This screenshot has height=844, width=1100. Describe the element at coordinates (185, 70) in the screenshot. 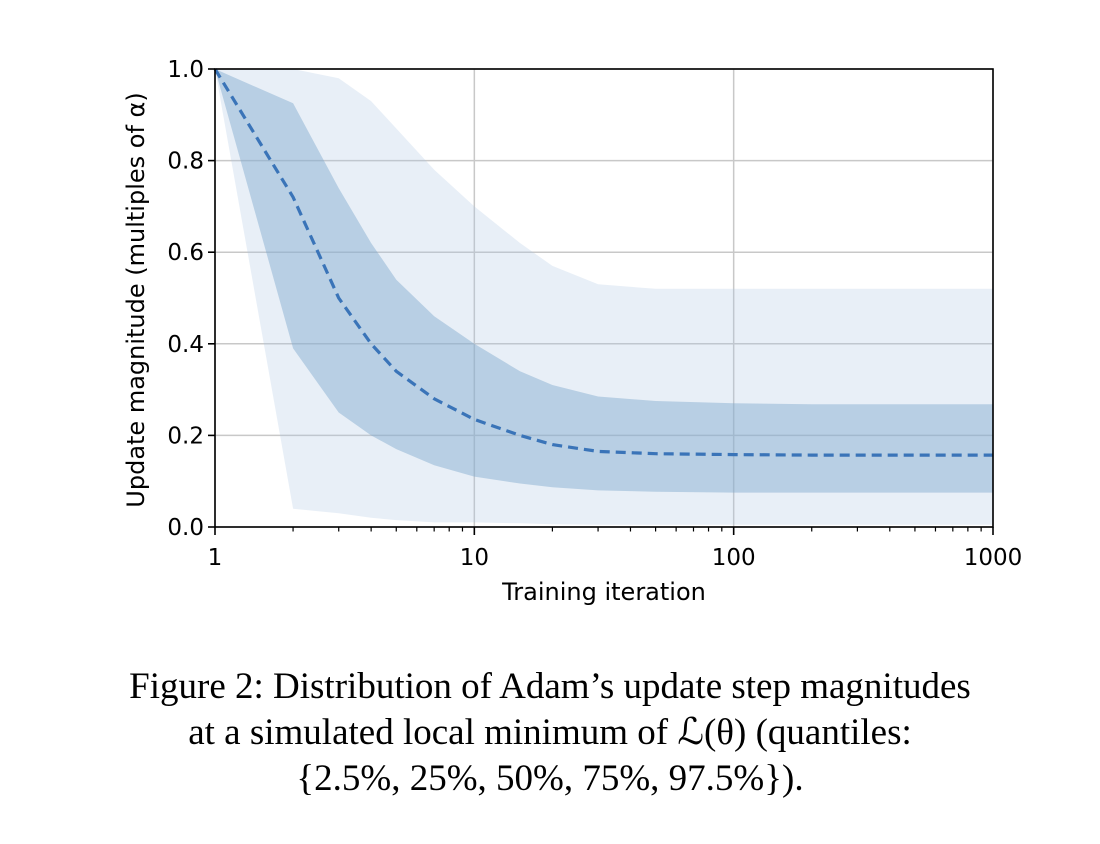

I see `y-tick-label: 1.0` at that location.